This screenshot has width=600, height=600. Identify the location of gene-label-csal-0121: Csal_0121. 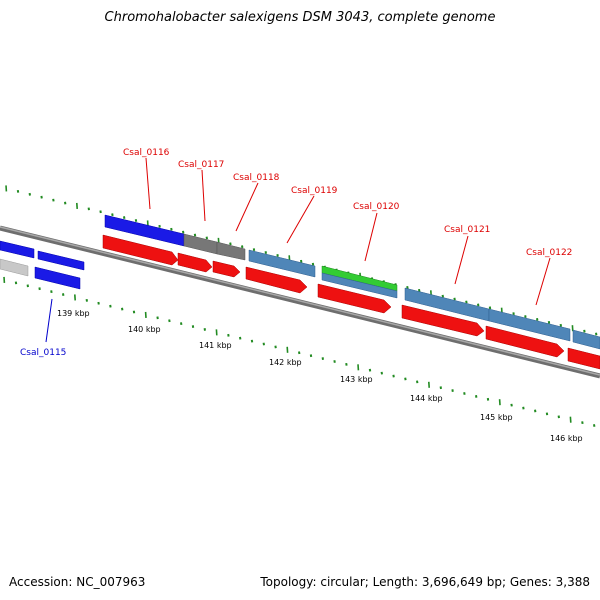
(467, 230).